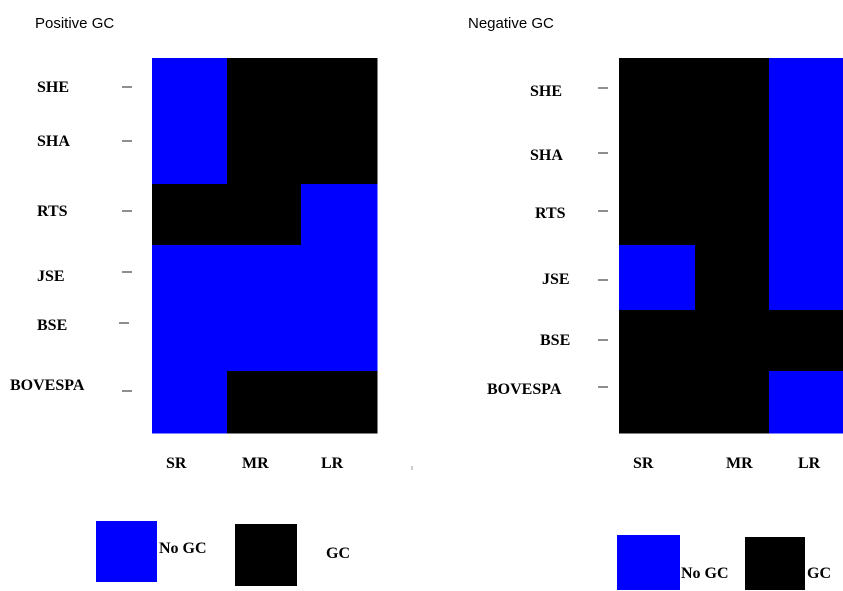 The width and height of the screenshot is (843, 591). What do you see at coordinates (47, 236) in the screenshot?
I see `positive-gc-row-labels: SHE SHA RTS JSE BSE BOVESPA` at bounding box center [47, 236].